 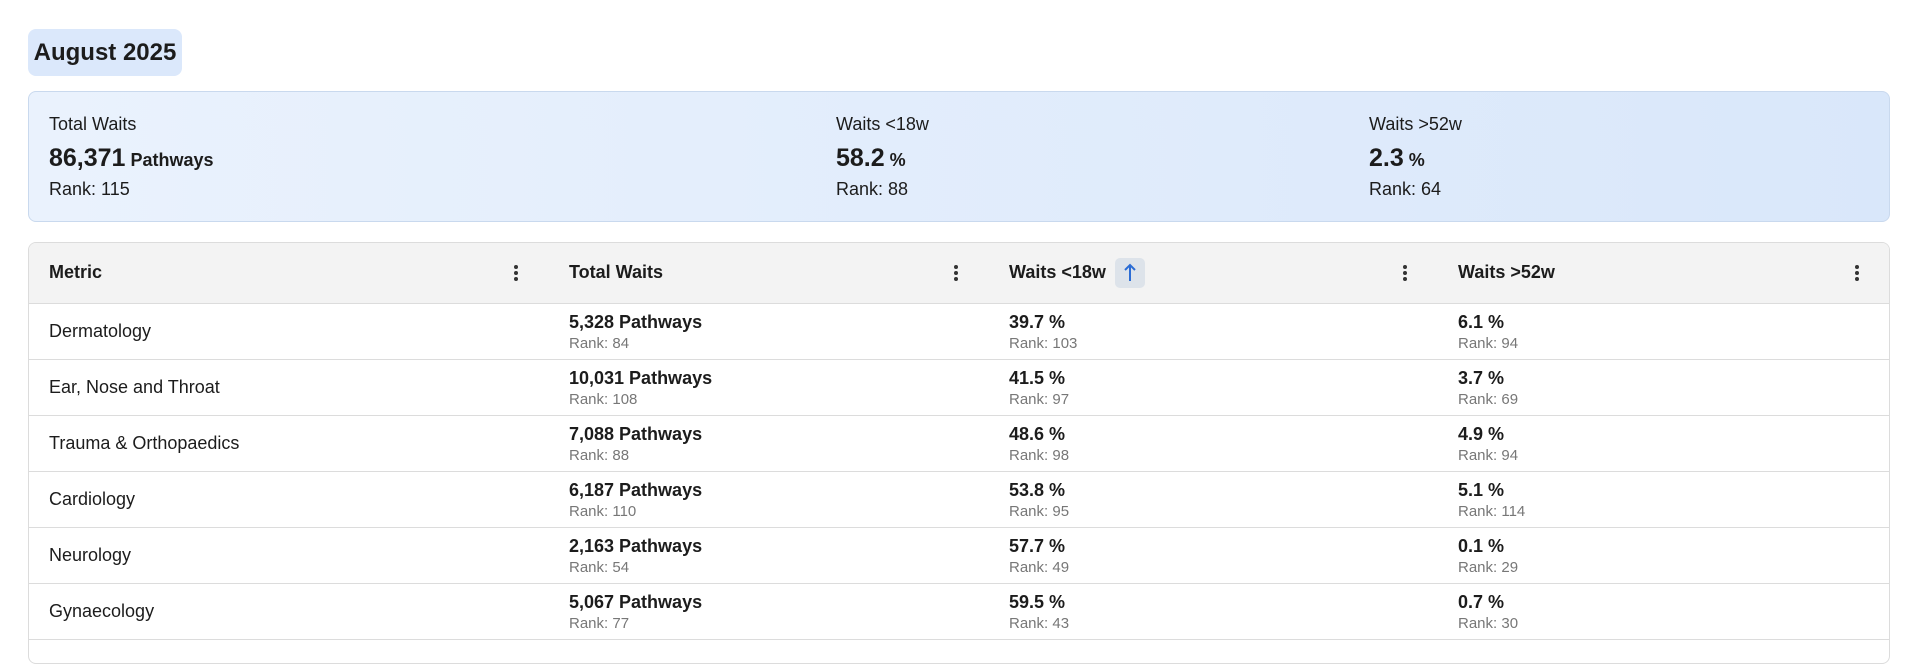 I want to click on cell-rank: Rank: 84, so click(x=599, y=343).